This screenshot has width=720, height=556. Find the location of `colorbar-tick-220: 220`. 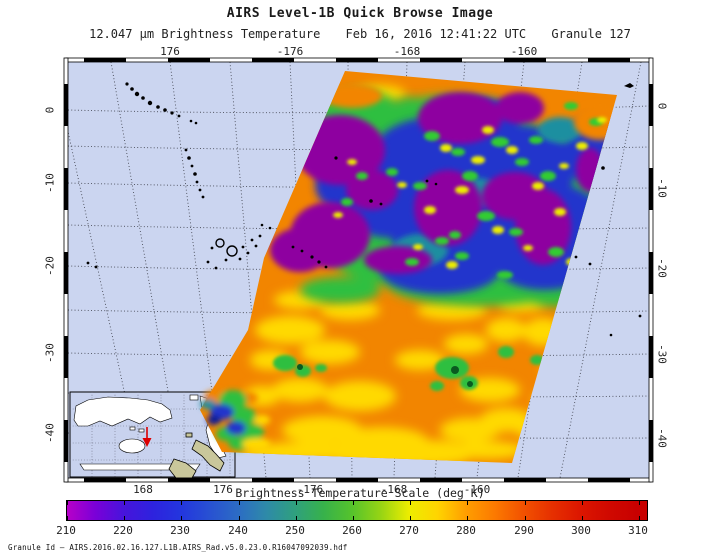

colorbar-tick-220: 220 is located at coordinates (123, 530).